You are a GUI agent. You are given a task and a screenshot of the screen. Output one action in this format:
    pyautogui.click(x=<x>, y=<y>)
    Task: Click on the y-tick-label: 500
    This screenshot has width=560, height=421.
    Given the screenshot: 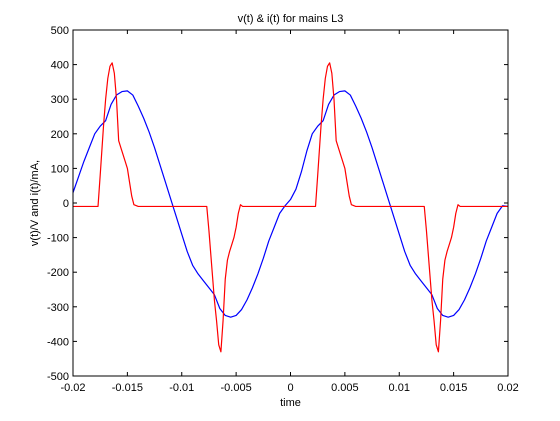 What is the action you would take?
    pyautogui.click(x=60, y=31)
    